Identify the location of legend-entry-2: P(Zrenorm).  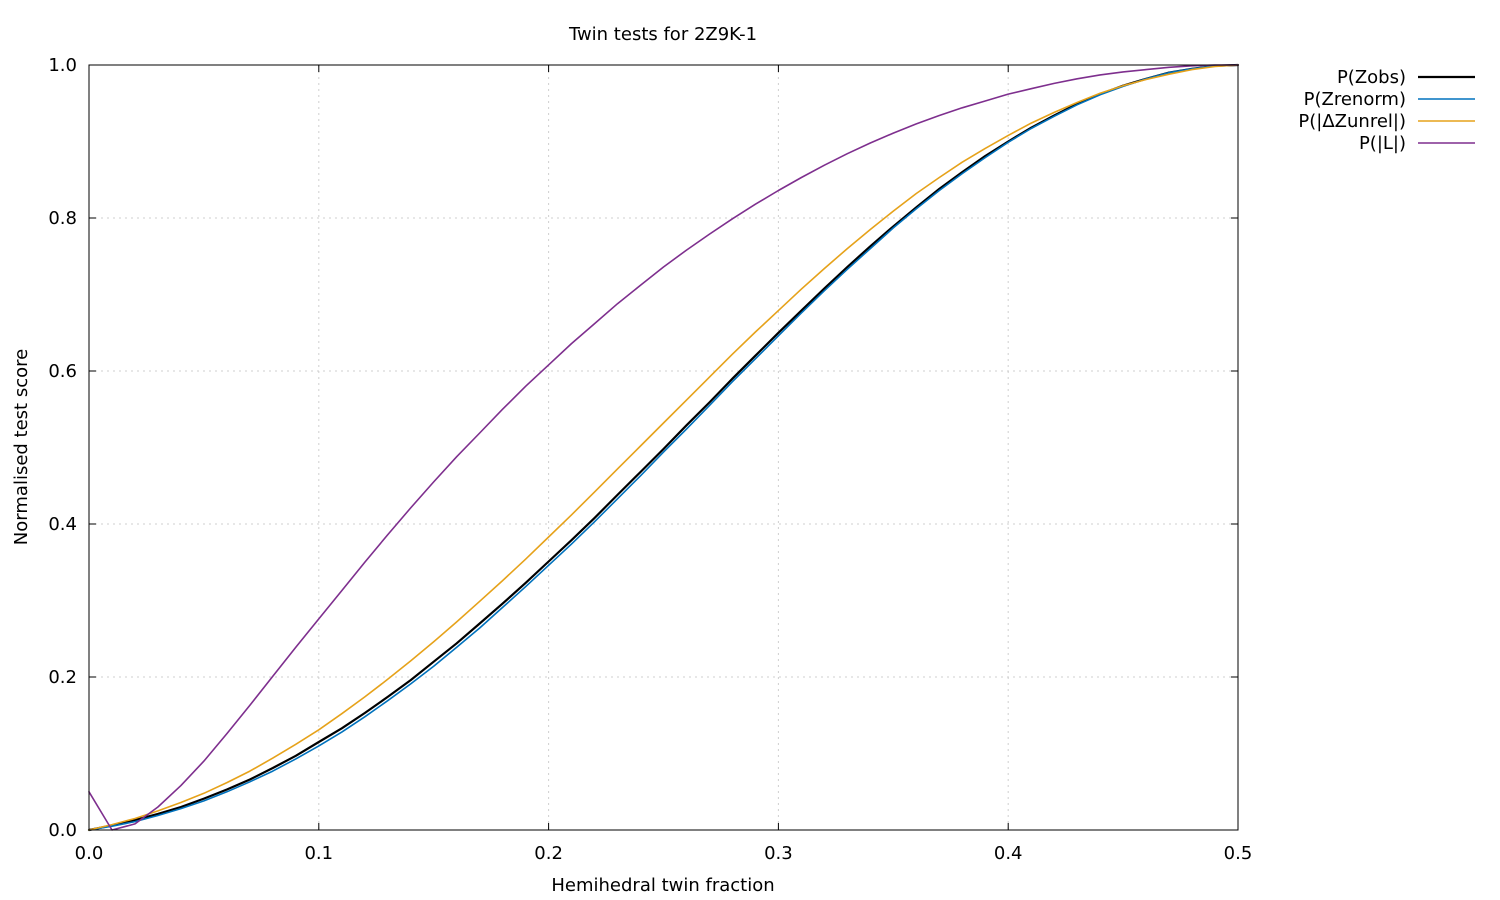
(1389, 99).